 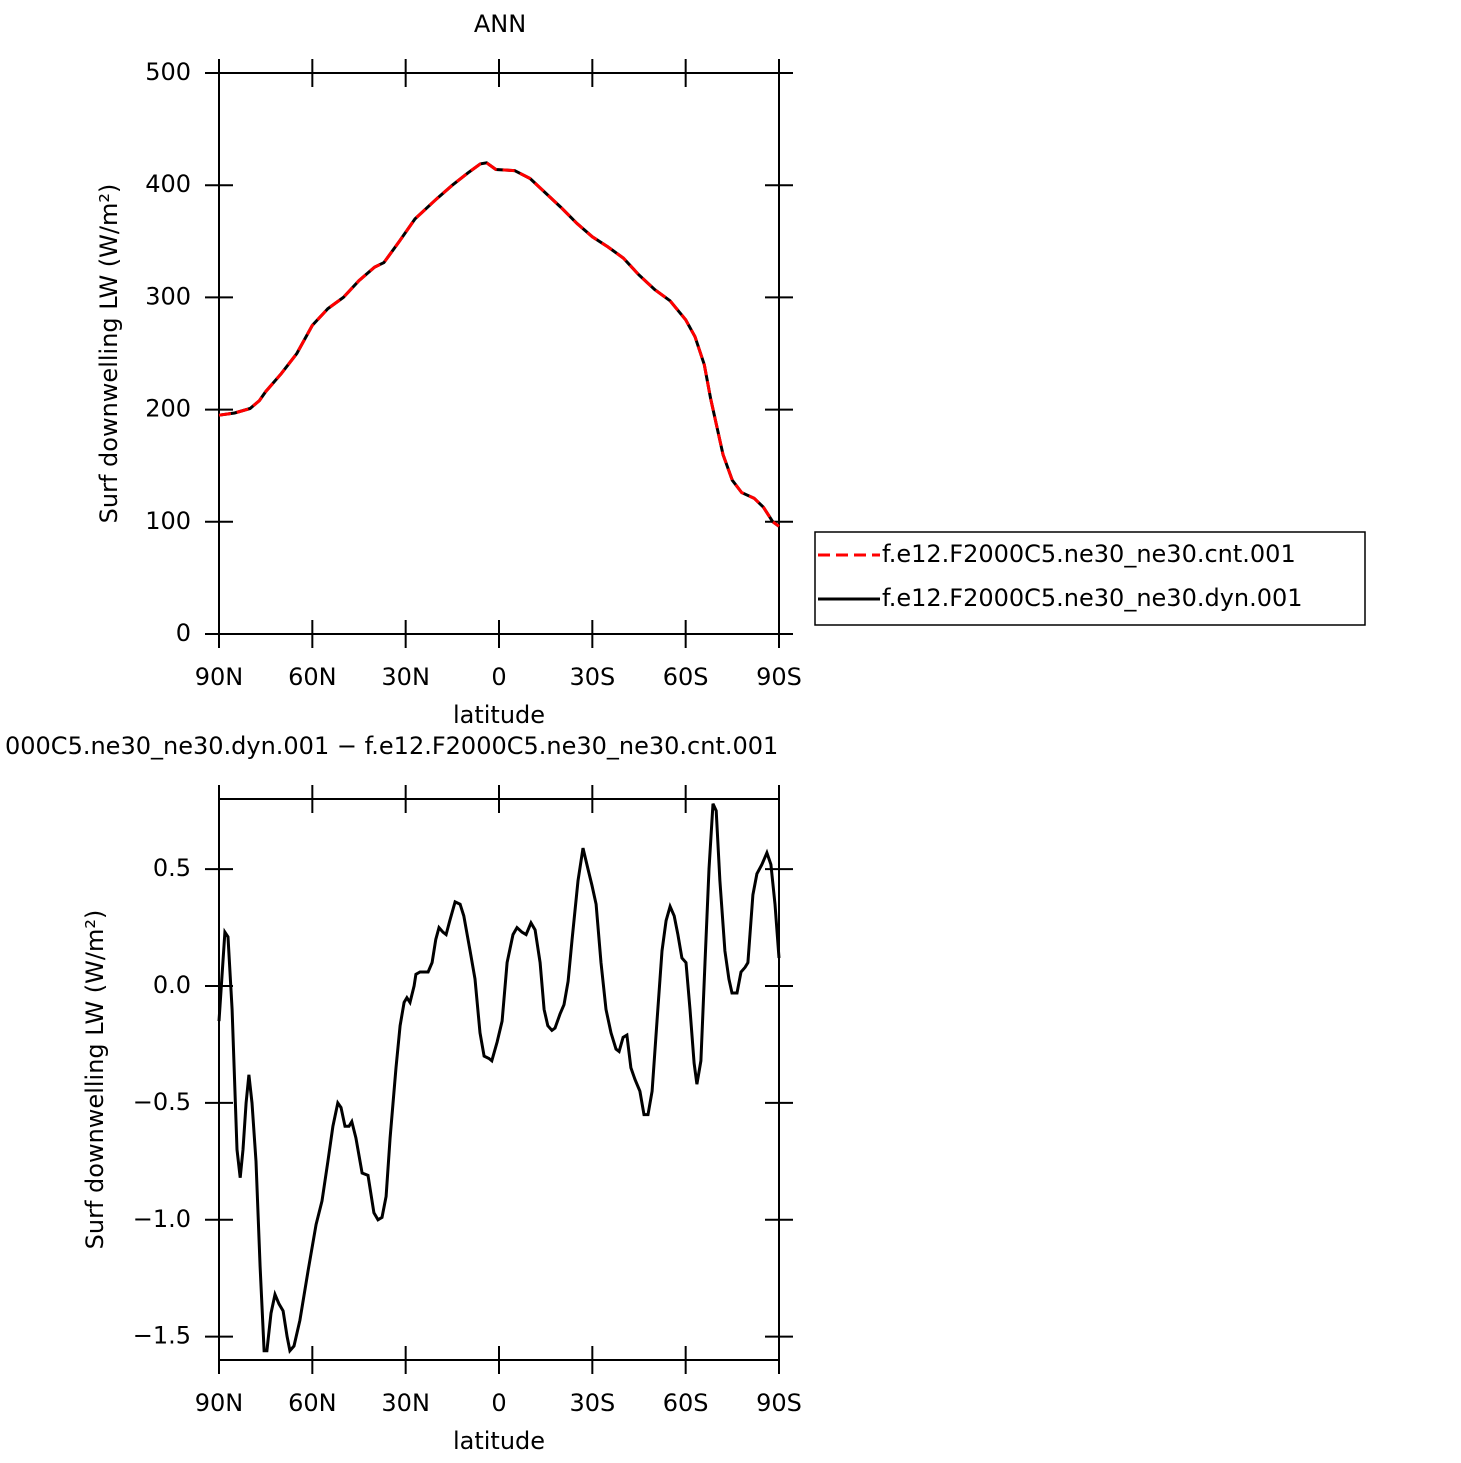 I want to click on y-tick-label: −1.0, so click(x=162, y=1219).